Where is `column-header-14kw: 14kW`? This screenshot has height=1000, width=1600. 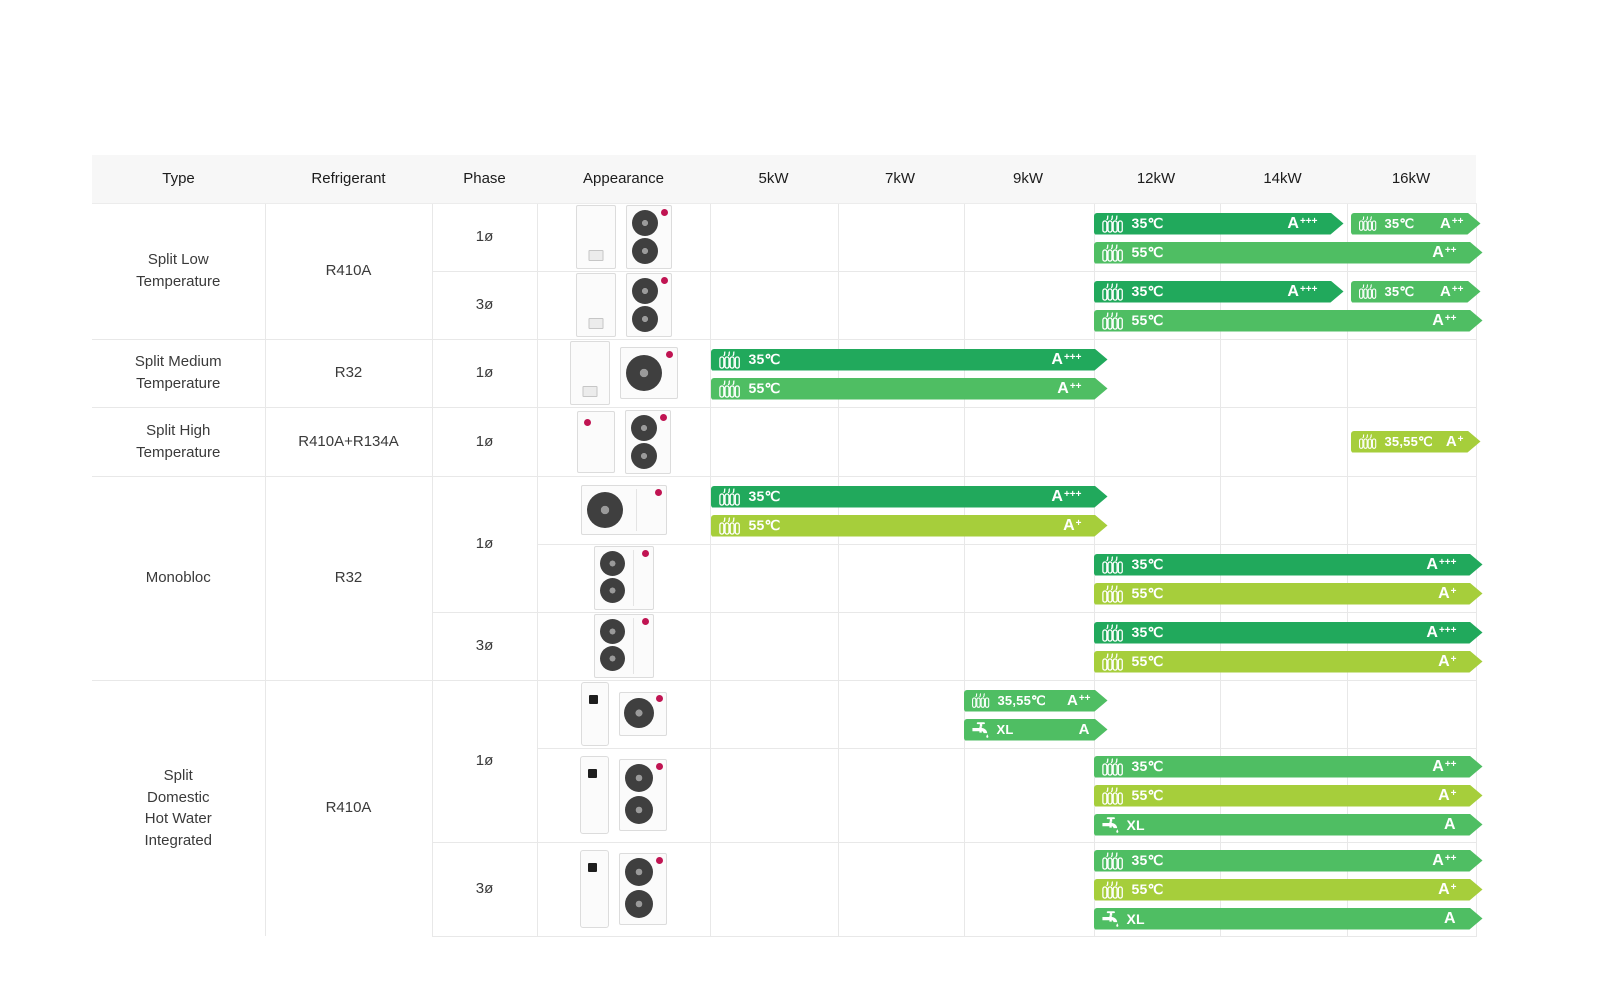 column-header-14kw: 14kW is located at coordinates (1282, 179).